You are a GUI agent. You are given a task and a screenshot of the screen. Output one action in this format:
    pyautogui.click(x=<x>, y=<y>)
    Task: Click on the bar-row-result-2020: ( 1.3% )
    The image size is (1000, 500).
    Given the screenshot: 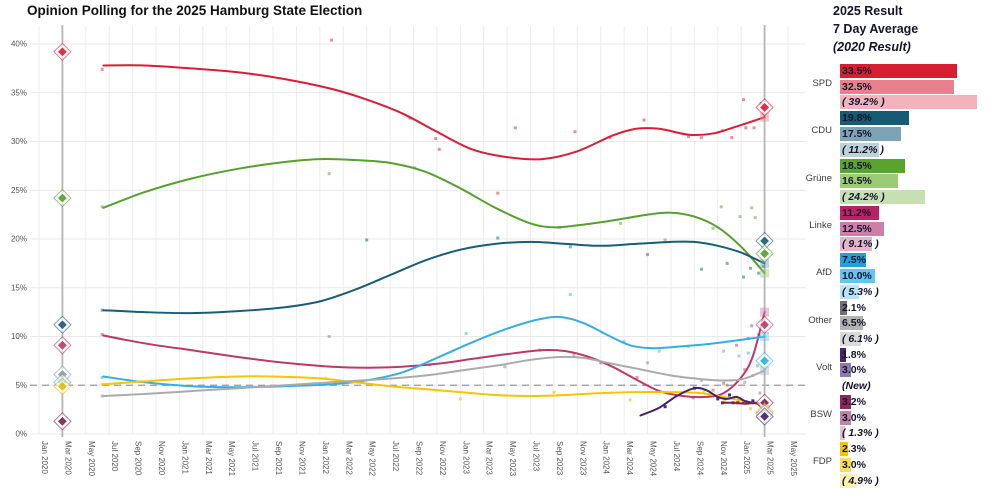 What is the action you would take?
    pyautogui.click(x=919, y=433)
    